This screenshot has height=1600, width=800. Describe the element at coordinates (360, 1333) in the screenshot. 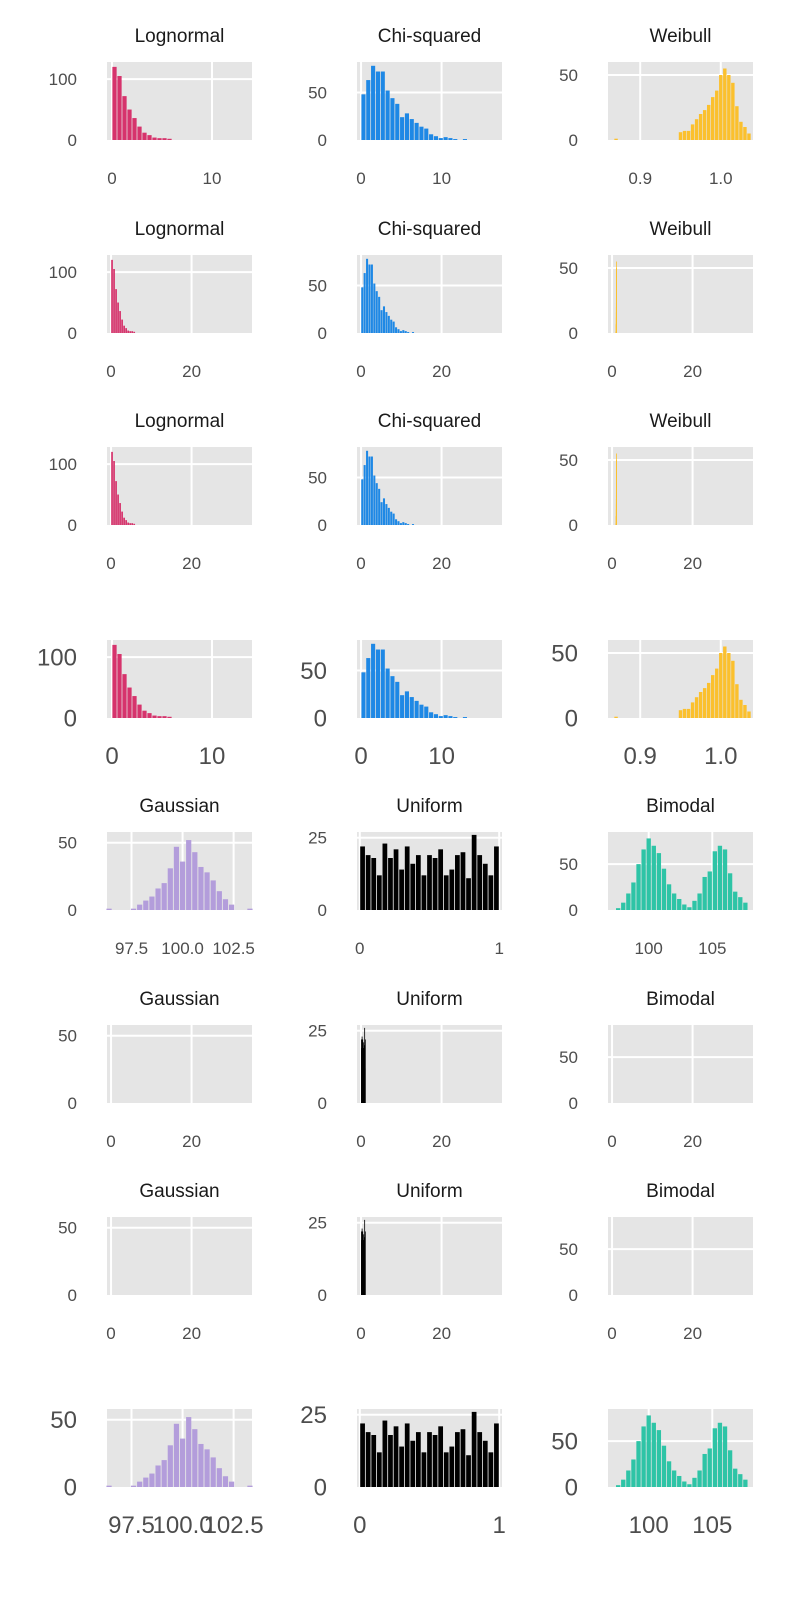

I see `x-tick-label: 0` at that location.